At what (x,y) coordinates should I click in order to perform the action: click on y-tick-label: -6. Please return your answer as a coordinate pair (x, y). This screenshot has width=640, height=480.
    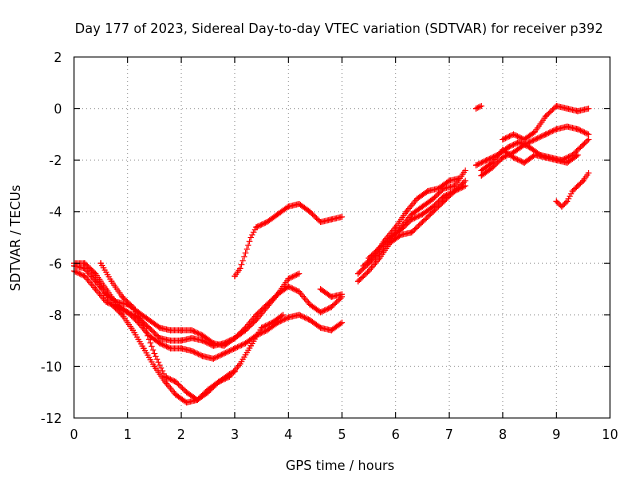
    Looking at the image, I should click on (55, 264).